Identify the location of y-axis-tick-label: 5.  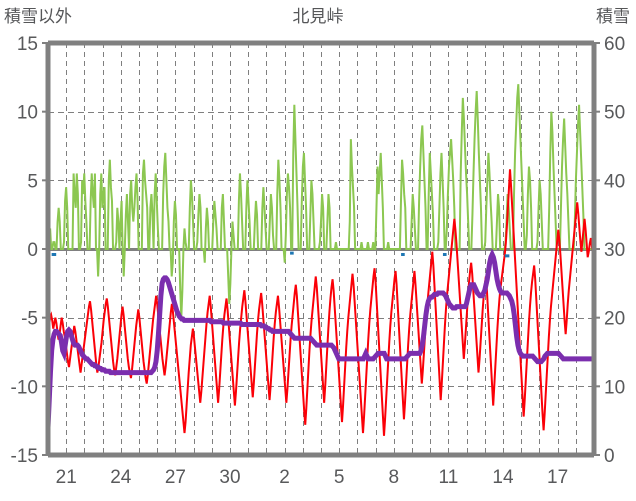
(32, 181).